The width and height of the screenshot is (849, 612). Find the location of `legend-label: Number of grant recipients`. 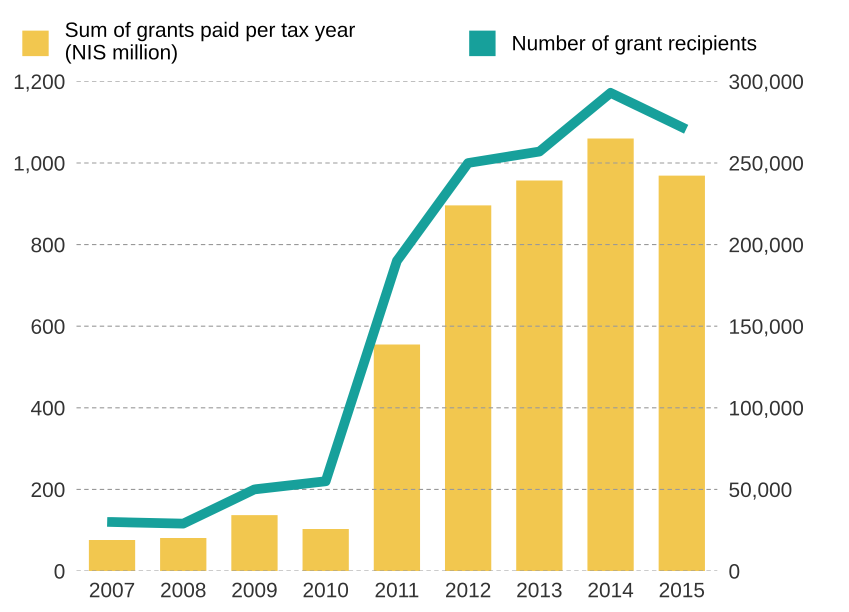

legend-label: Number of grant recipients is located at coordinates (634, 45).